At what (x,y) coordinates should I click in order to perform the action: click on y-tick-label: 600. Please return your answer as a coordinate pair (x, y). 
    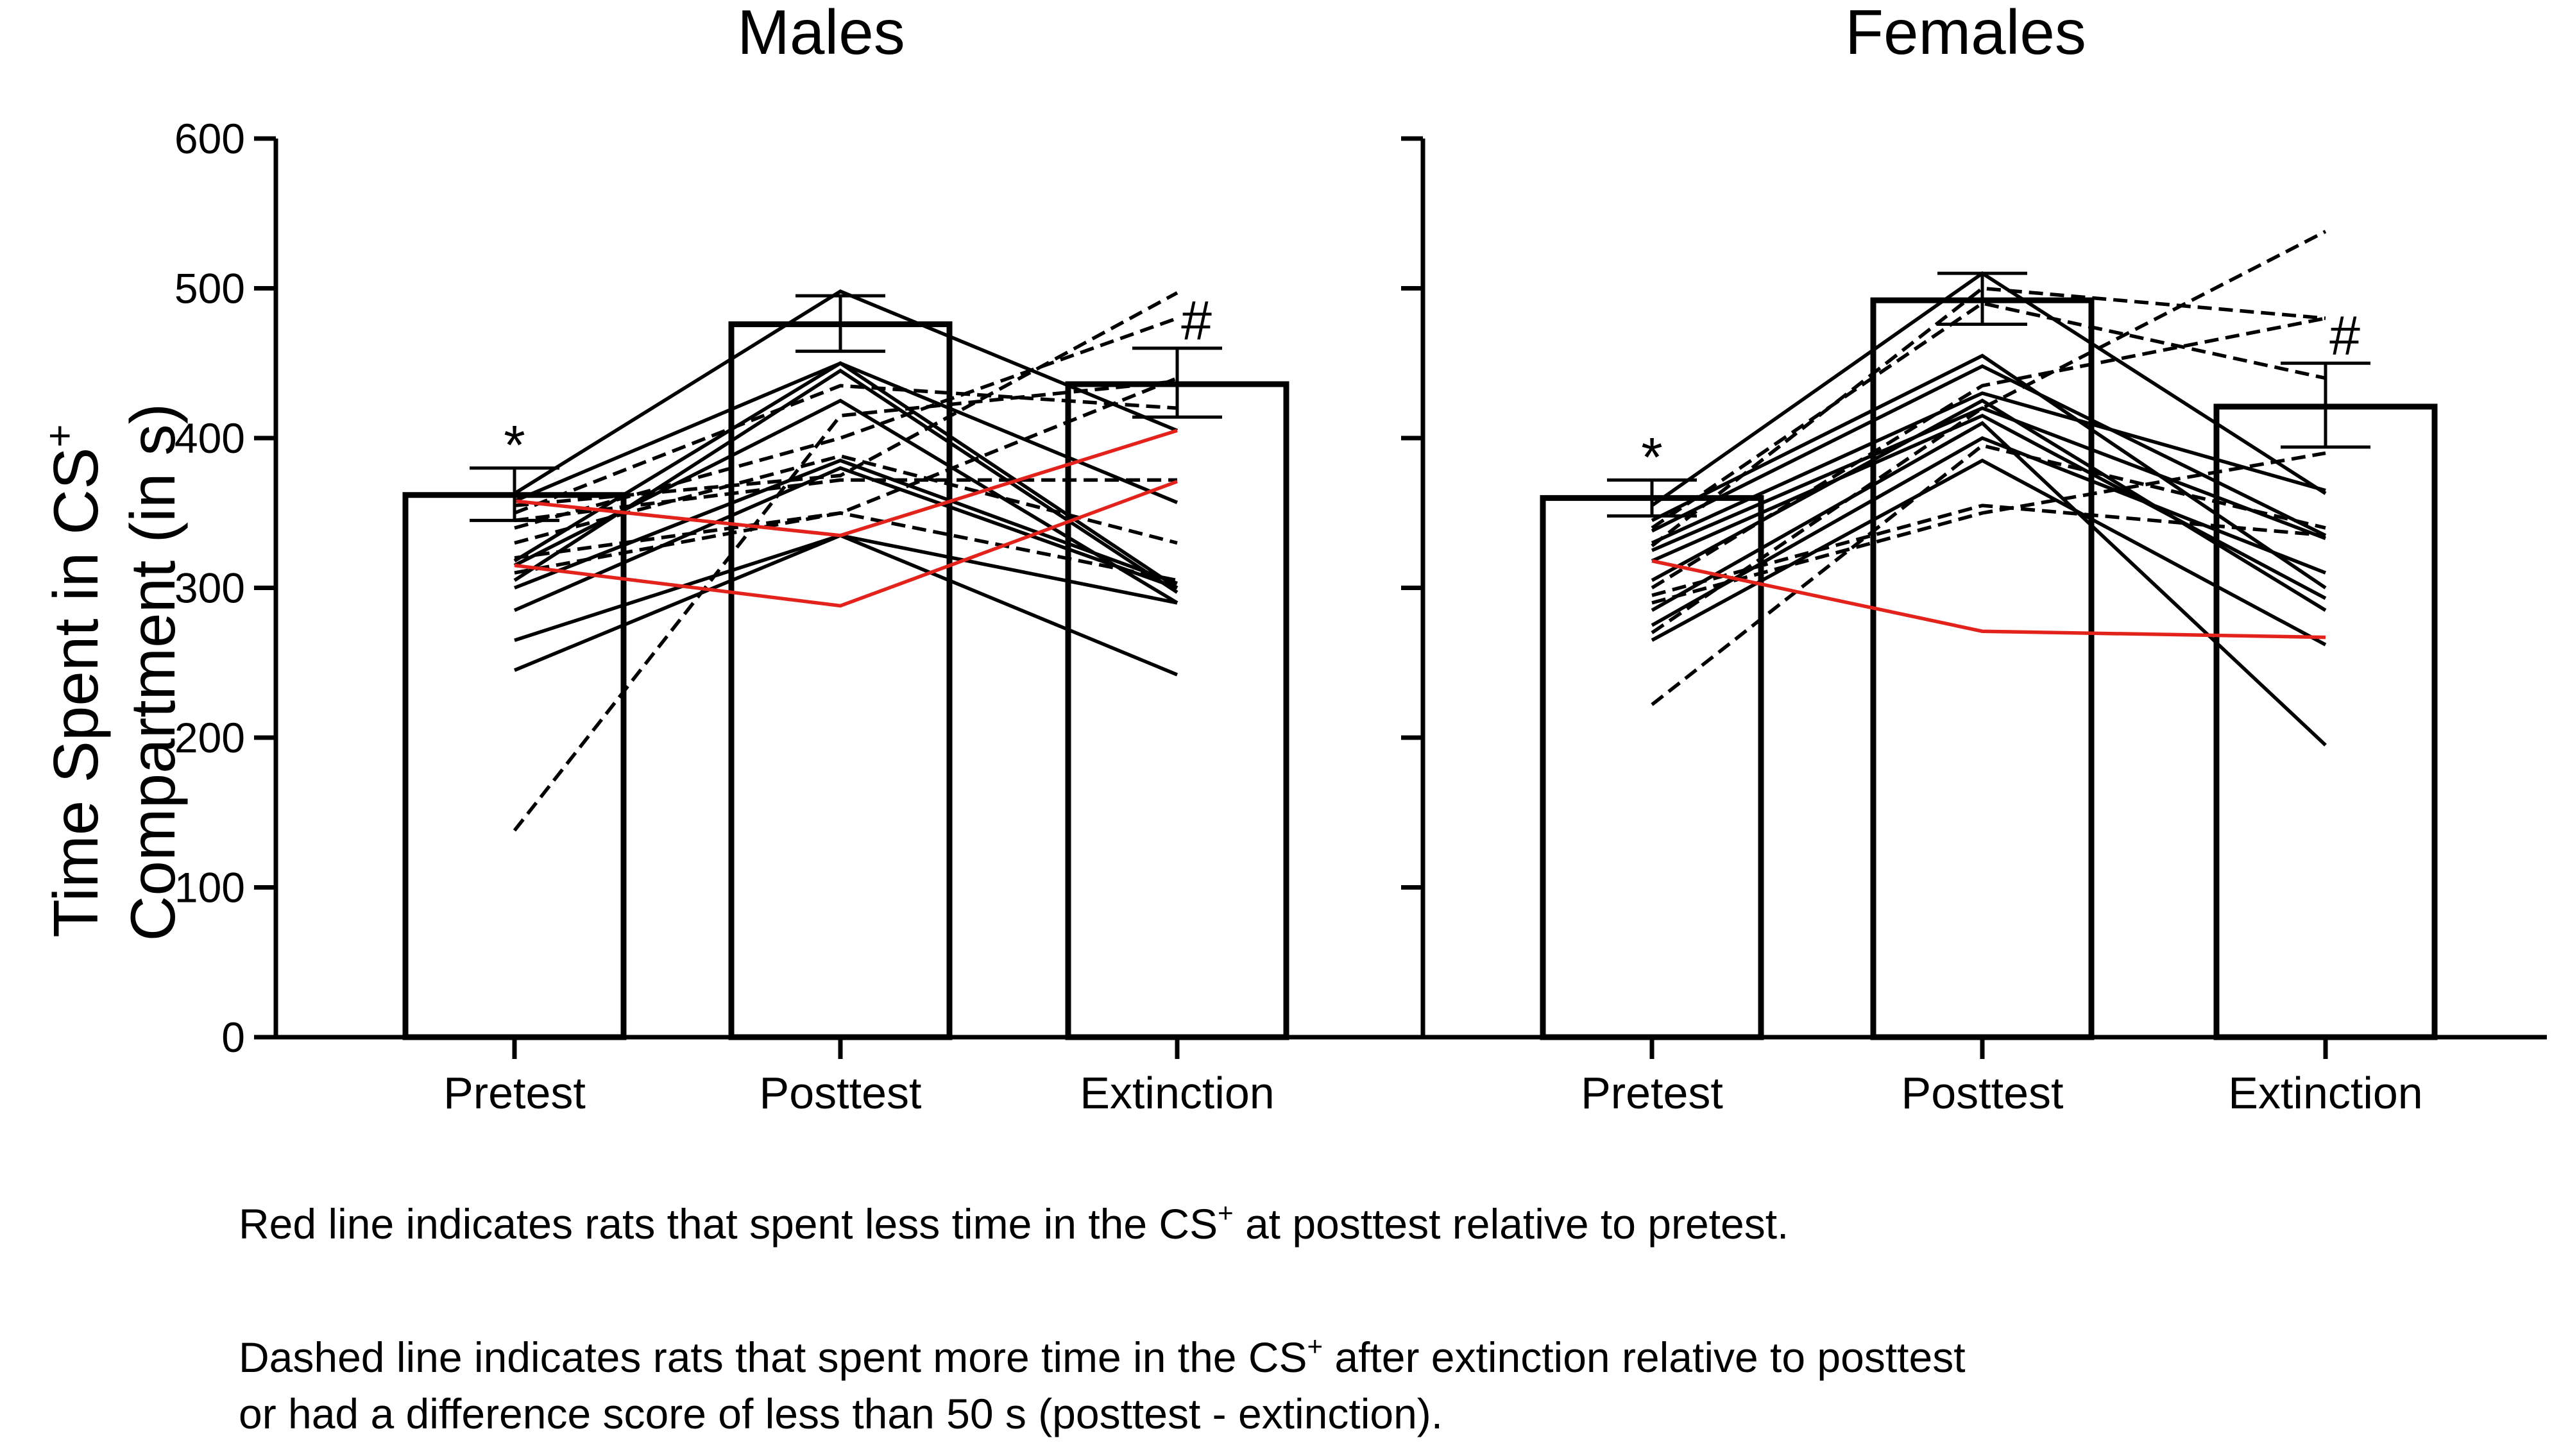
    Looking at the image, I should click on (210, 139).